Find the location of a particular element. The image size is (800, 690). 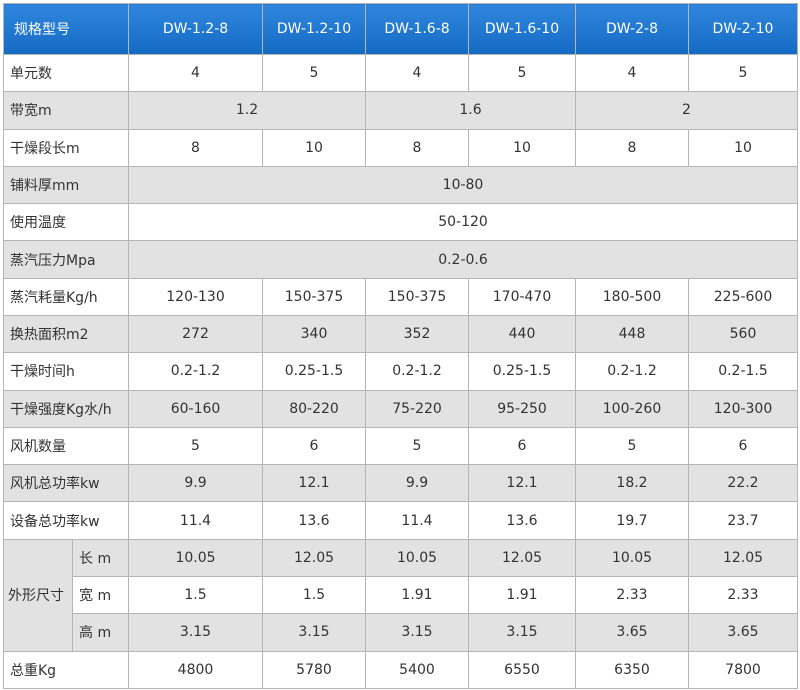

value-cell: 19.7 is located at coordinates (632, 520).